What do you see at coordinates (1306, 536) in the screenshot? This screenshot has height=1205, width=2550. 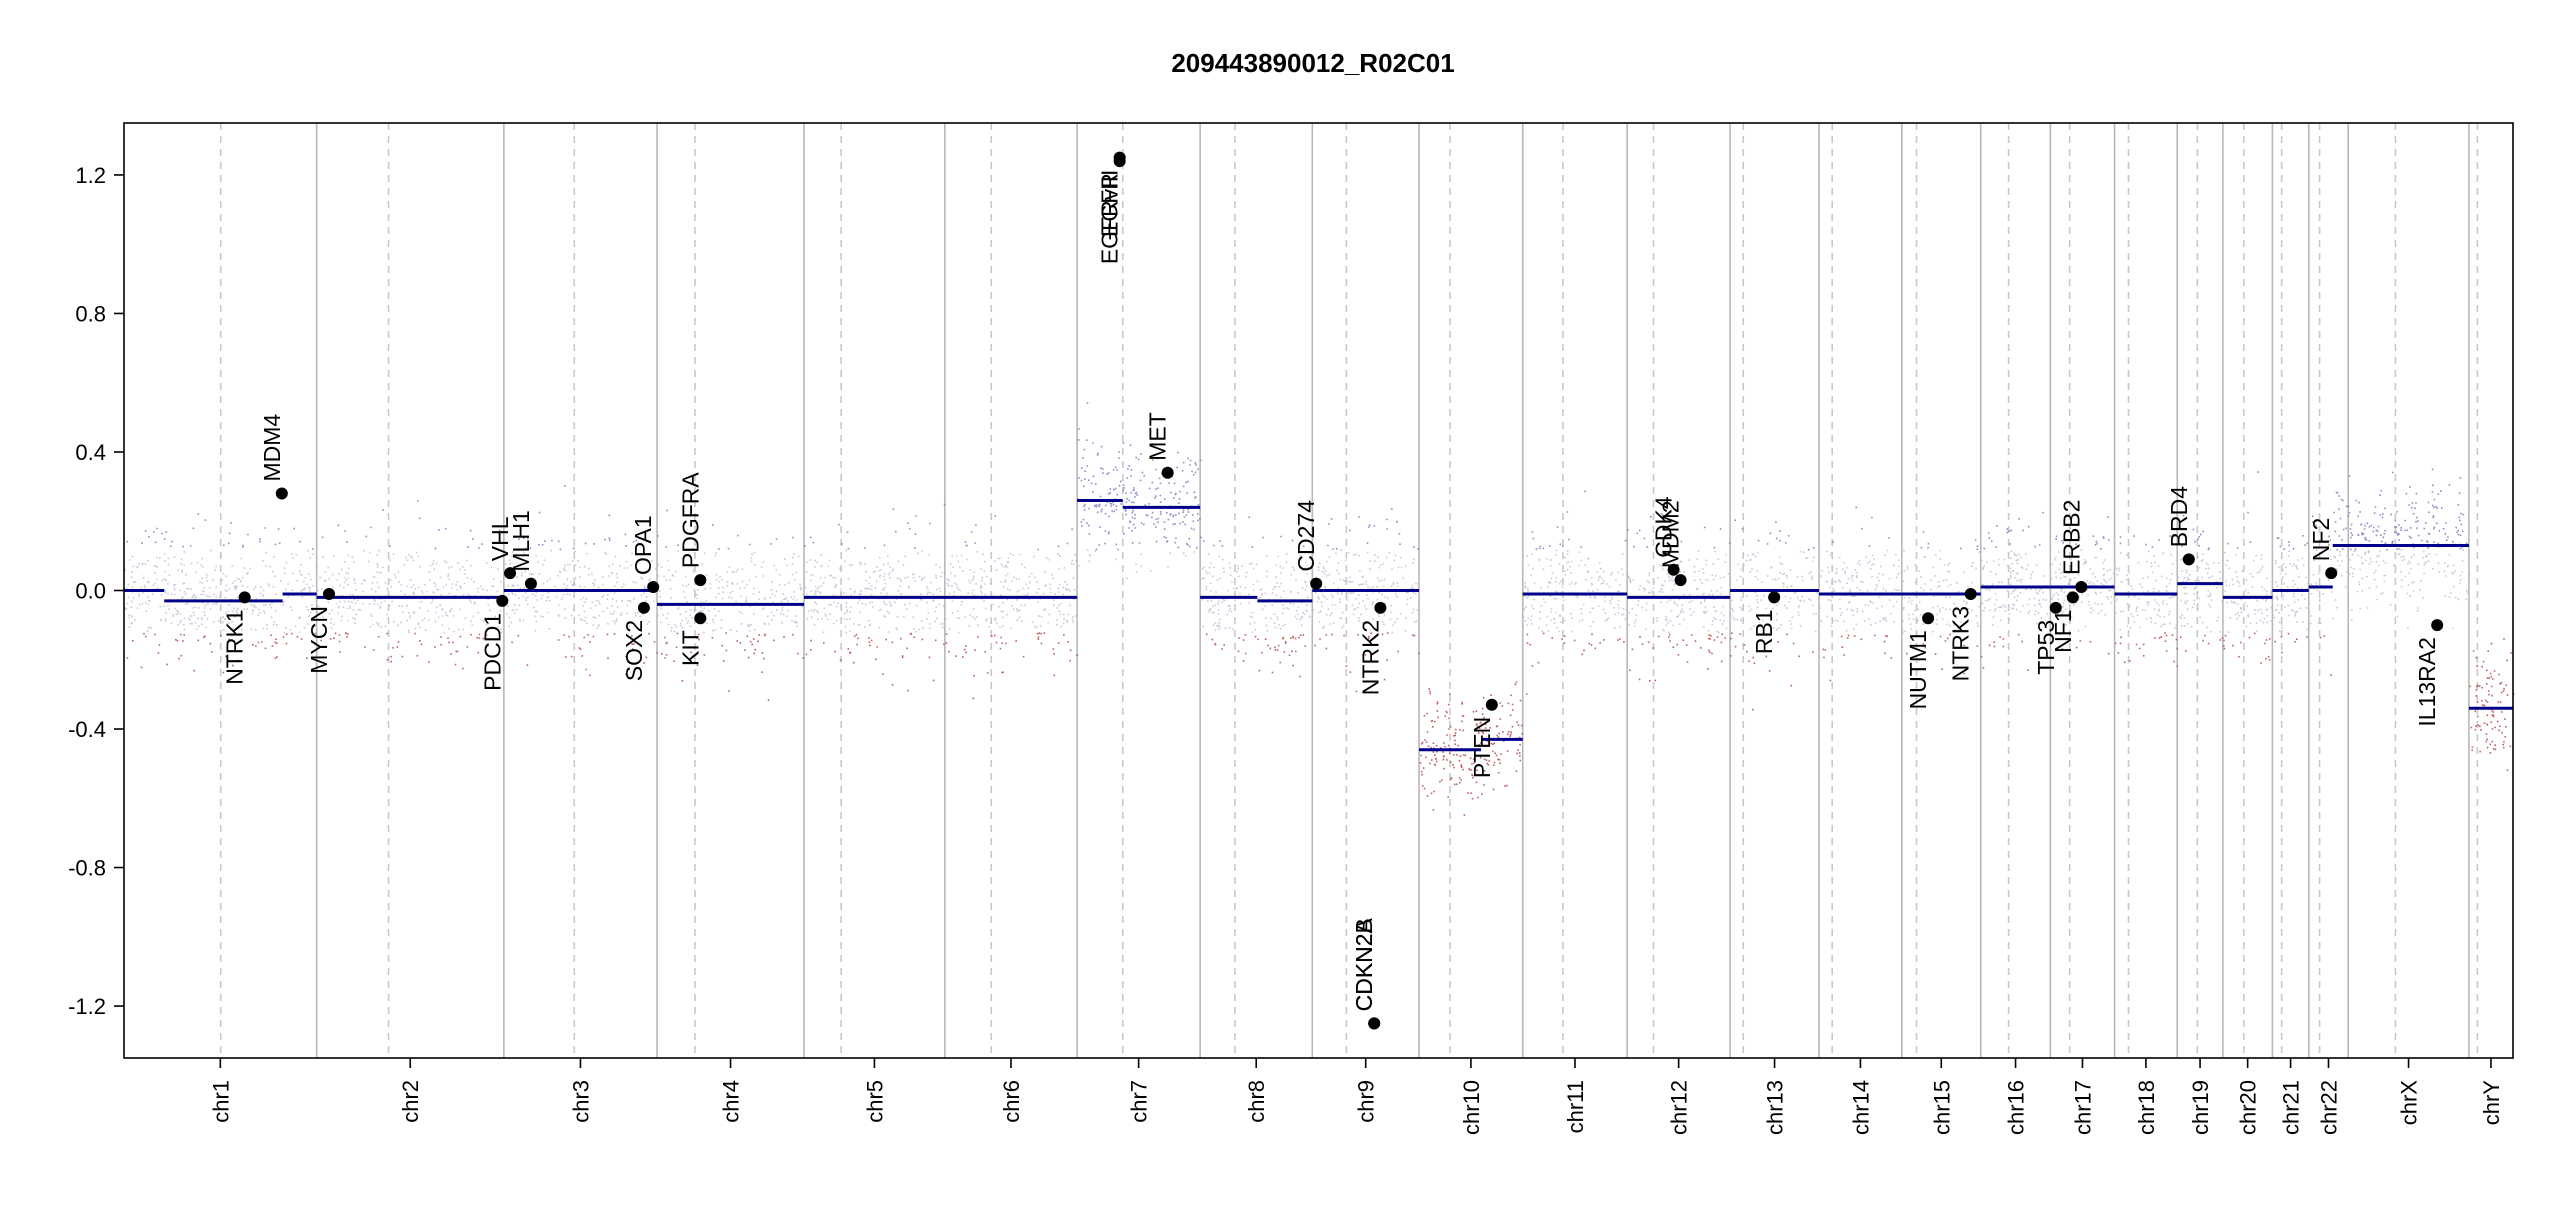 I see `gene-label: CD274` at bounding box center [1306, 536].